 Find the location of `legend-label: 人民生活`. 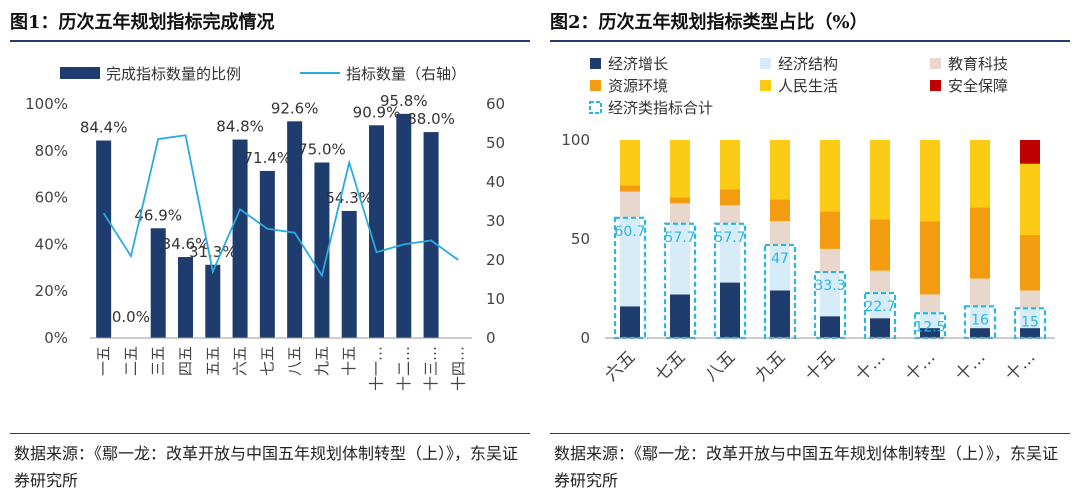

legend-label: 人民生活 is located at coordinates (808, 86).